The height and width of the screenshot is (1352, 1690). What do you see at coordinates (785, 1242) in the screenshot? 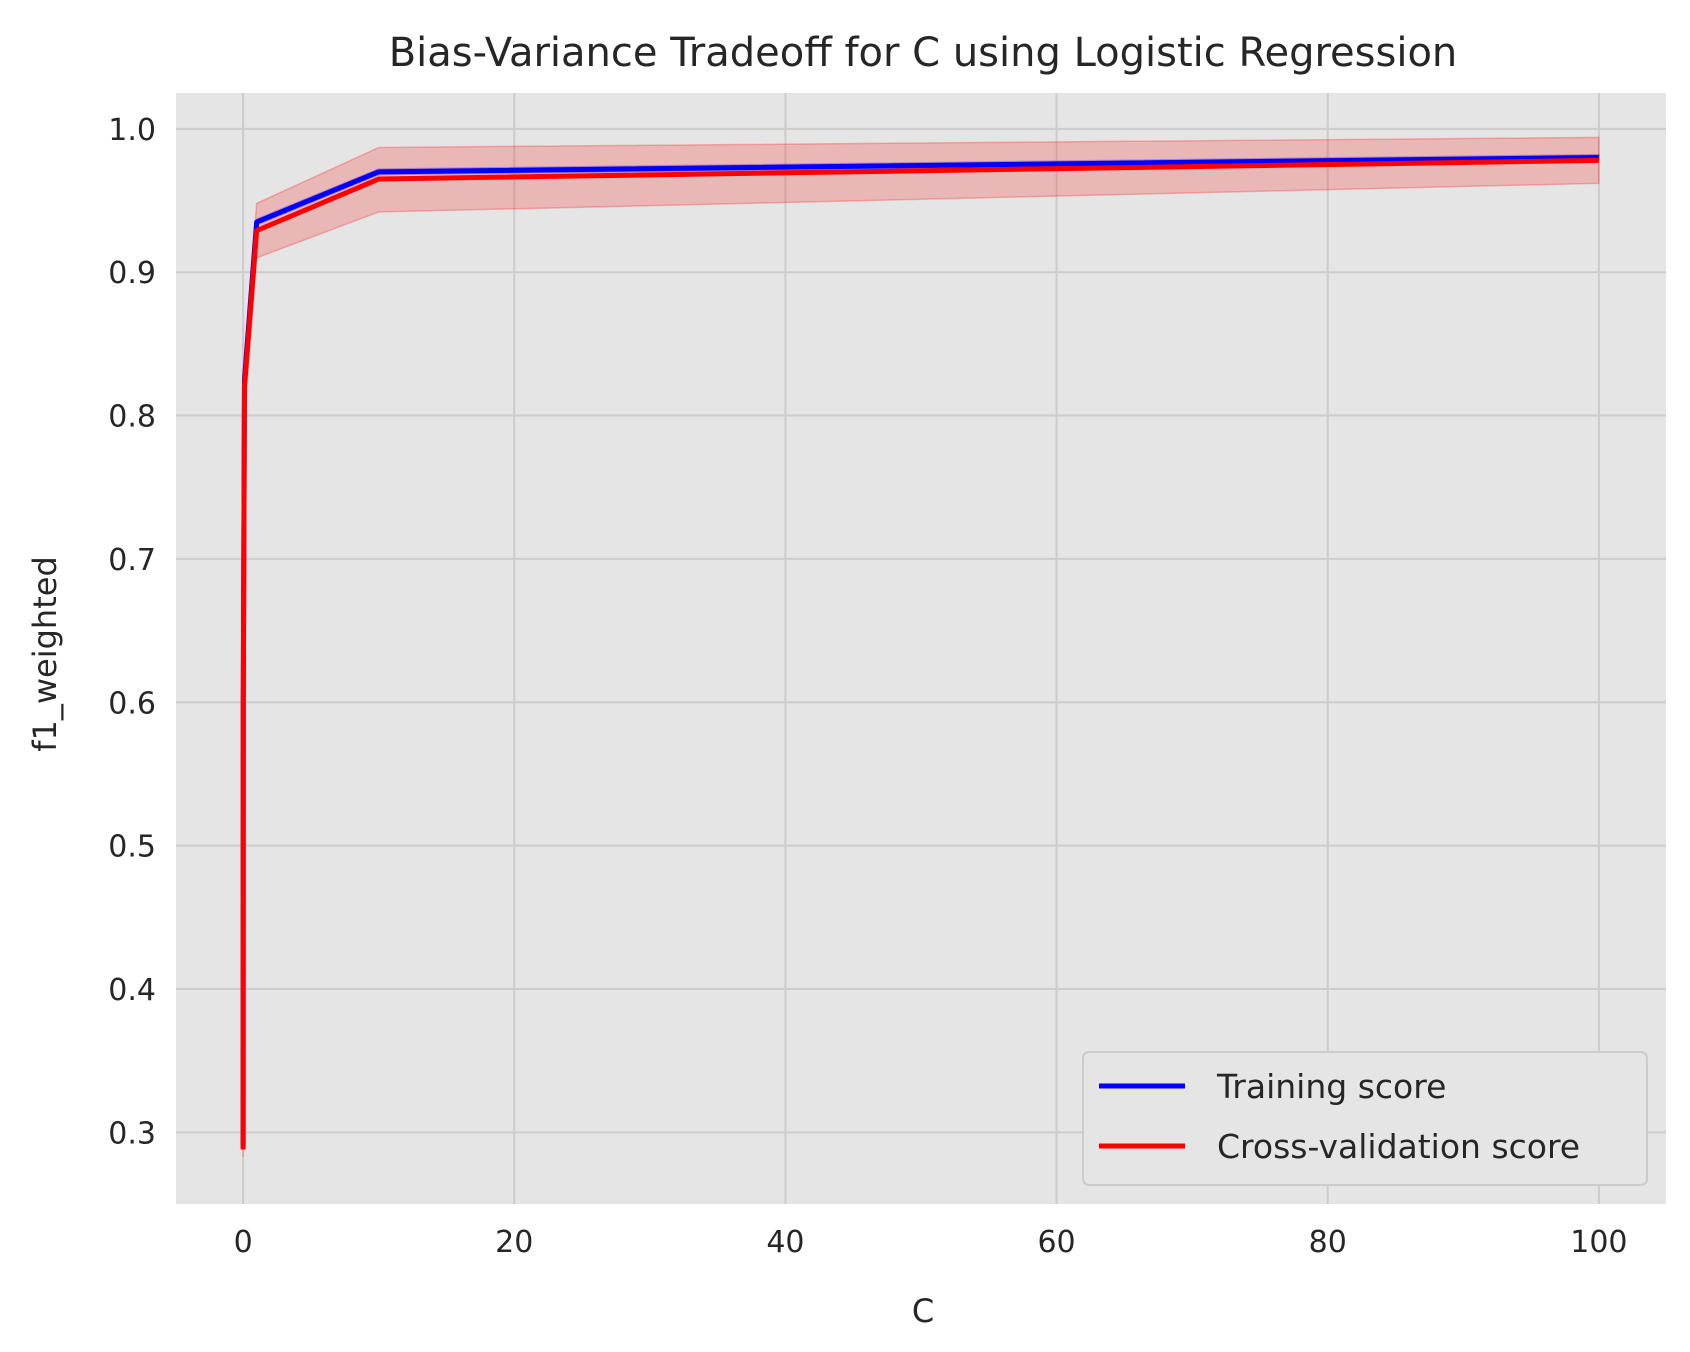
I see `x-tick-label: 40` at bounding box center [785, 1242].